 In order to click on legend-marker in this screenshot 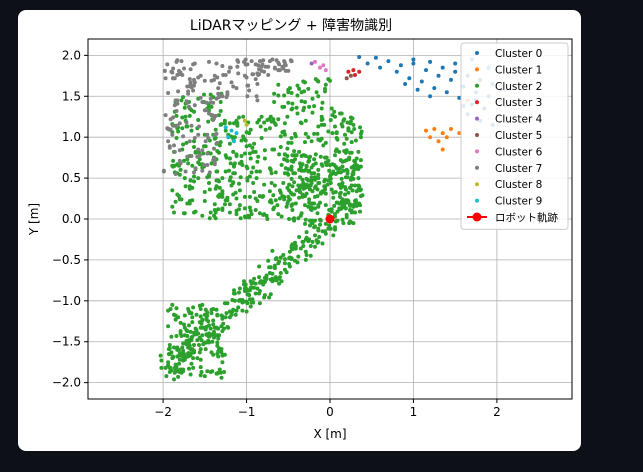, I will do `click(477, 167)`.